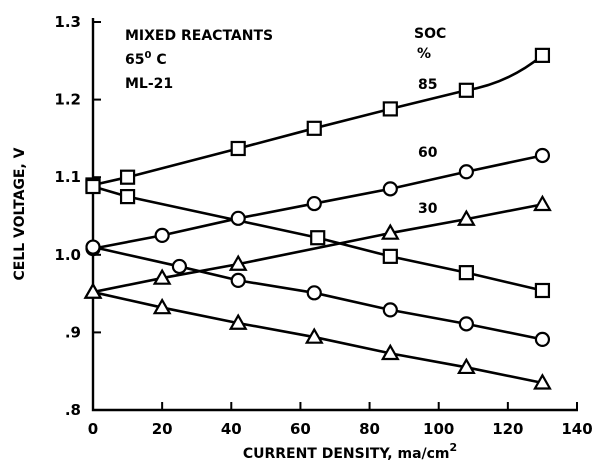  What do you see at coordinates (300, 429) in the screenshot?
I see `x-tick-label: 60` at bounding box center [300, 429].